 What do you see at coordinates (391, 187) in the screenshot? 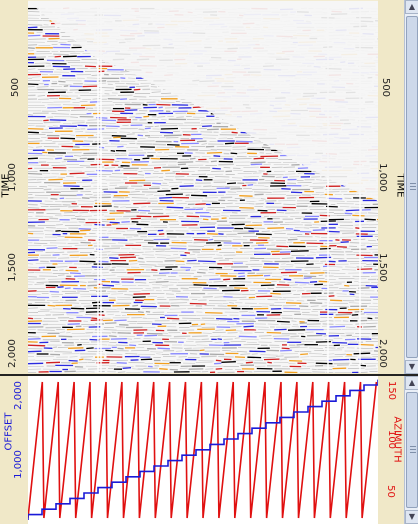
I see `seismic-right-axis` at bounding box center [391, 187].